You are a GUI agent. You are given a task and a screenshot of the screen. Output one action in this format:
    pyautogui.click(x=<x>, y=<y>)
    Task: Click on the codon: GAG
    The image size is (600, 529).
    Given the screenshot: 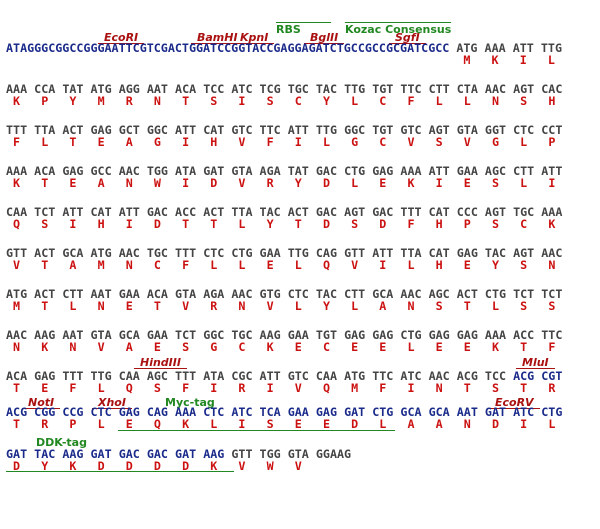 What is the action you would take?
    pyautogui.click(x=467, y=335)
    